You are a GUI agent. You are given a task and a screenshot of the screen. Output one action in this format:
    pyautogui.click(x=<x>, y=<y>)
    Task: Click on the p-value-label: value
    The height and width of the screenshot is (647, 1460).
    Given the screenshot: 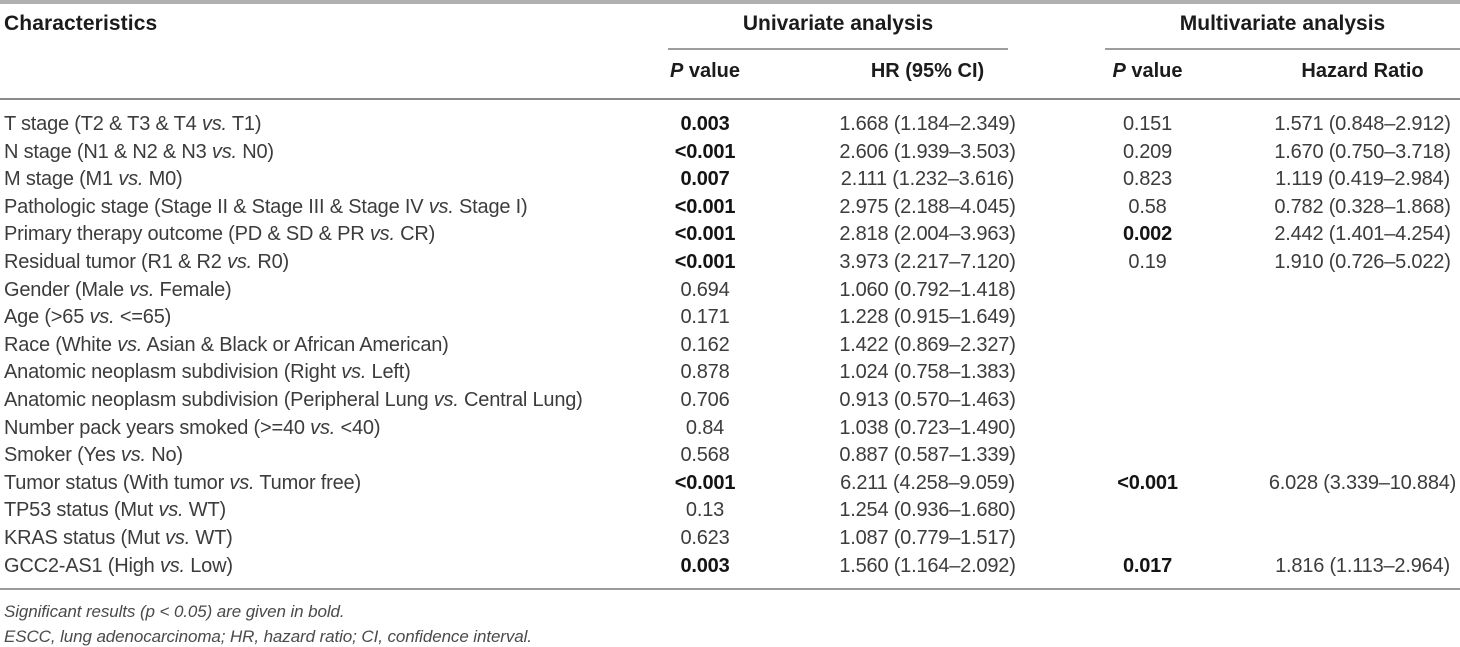 What is the action you would take?
    pyautogui.click(x=714, y=71)
    